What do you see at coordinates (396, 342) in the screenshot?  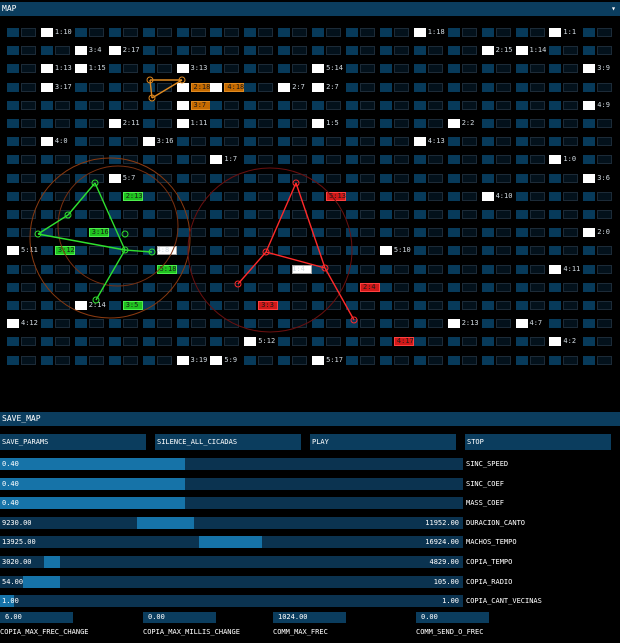 I see `cicada-node-red: 4:17` at bounding box center [396, 342].